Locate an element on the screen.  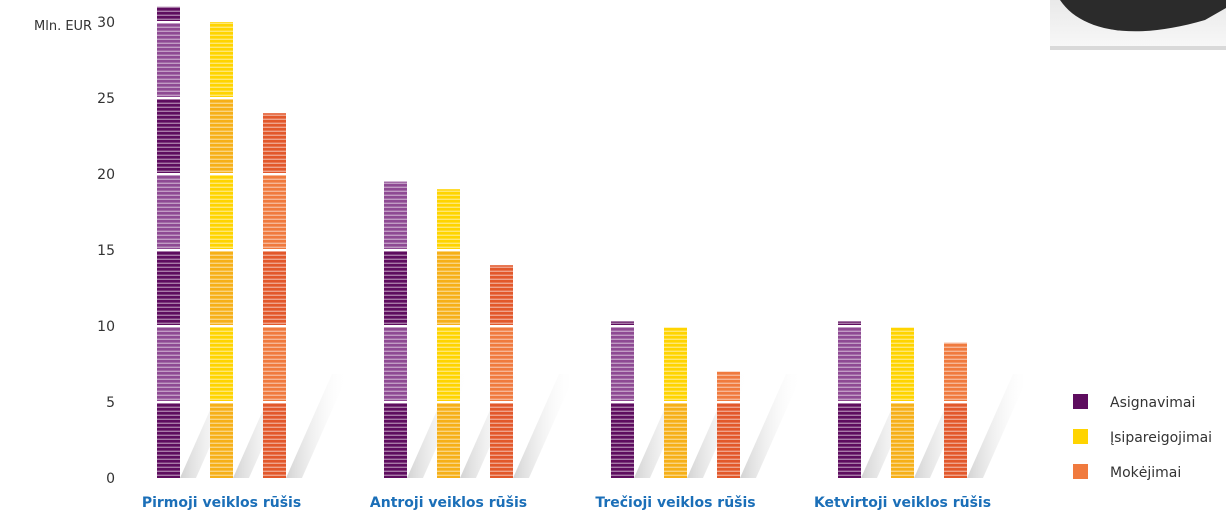
y-tick-label: 20 is located at coordinates (106, 175).